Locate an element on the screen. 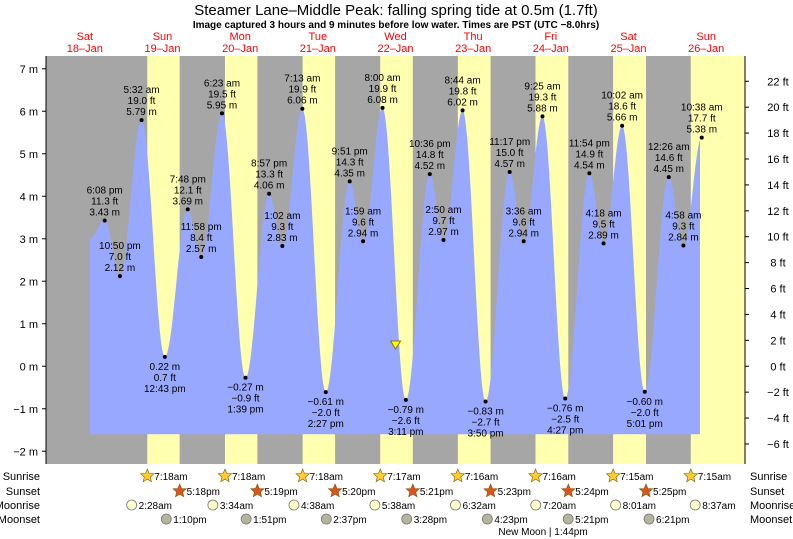 The image size is (793, 539). moonset-time: 1:51pm is located at coordinates (269, 520).